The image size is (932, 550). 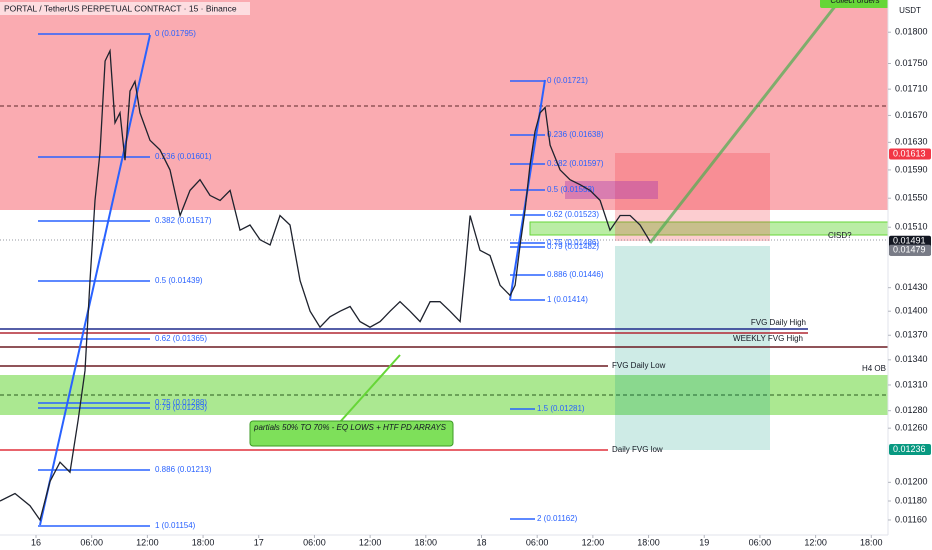 I want to click on annotation: 0.886 (0.01446), so click(x=575, y=274).